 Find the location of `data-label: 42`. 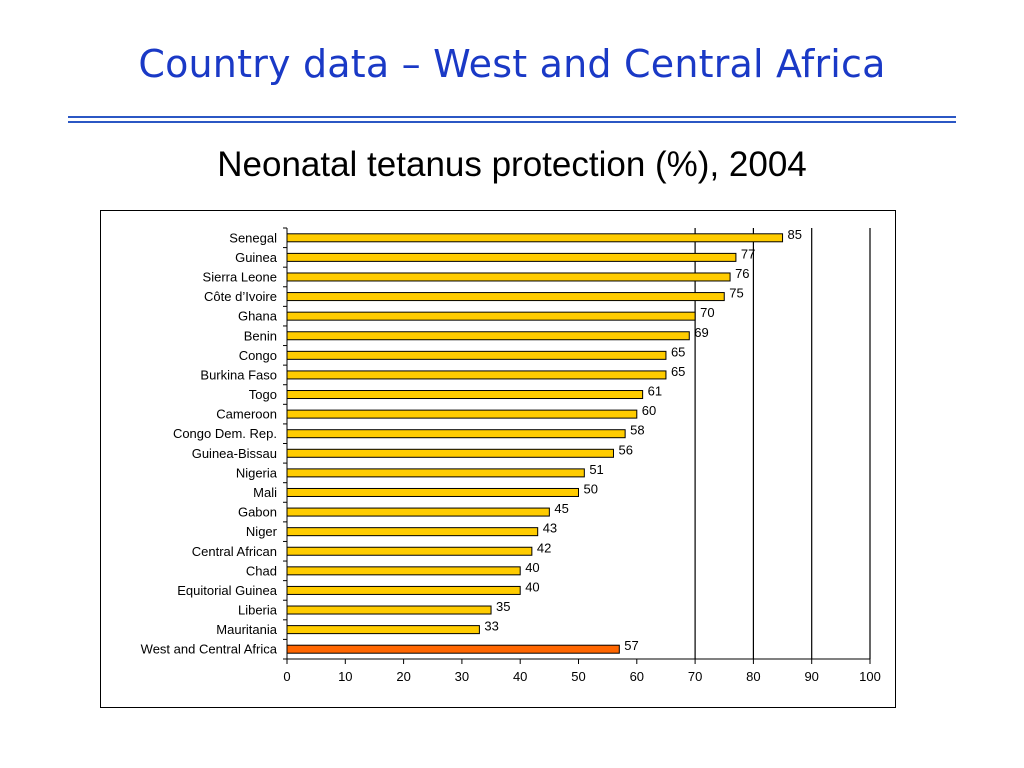

data-label: 42 is located at coordinates (544, 547).